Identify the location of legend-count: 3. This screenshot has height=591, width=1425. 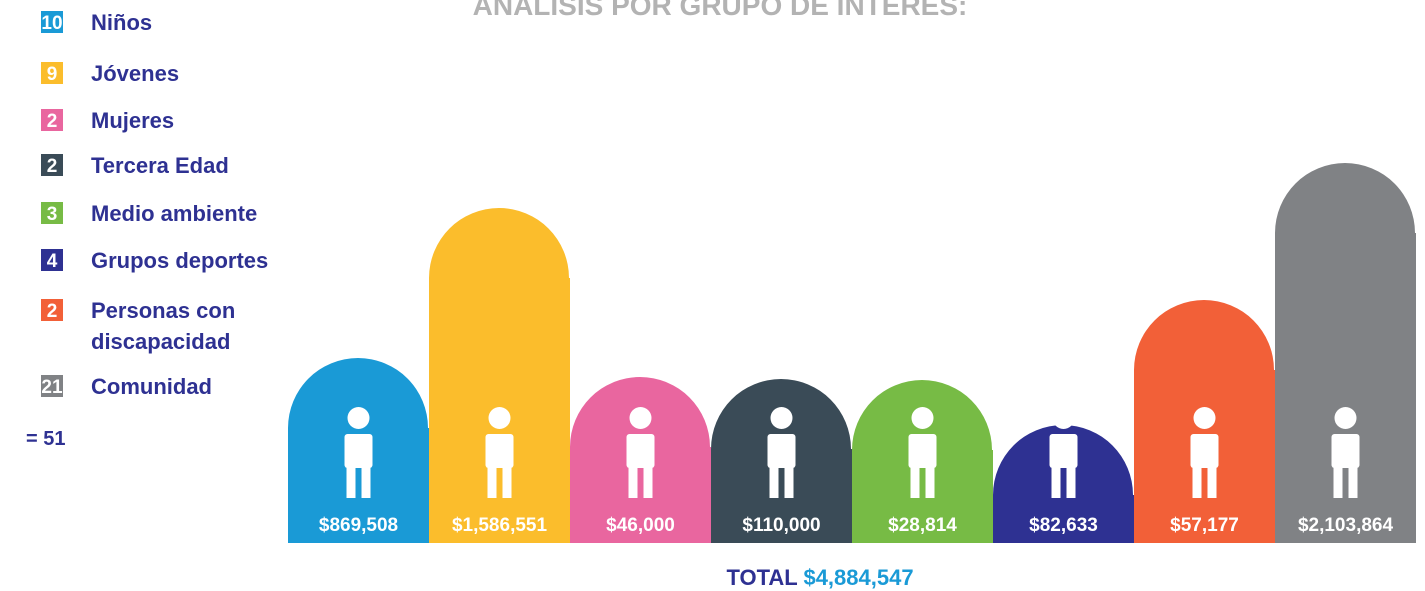
(52, 214).